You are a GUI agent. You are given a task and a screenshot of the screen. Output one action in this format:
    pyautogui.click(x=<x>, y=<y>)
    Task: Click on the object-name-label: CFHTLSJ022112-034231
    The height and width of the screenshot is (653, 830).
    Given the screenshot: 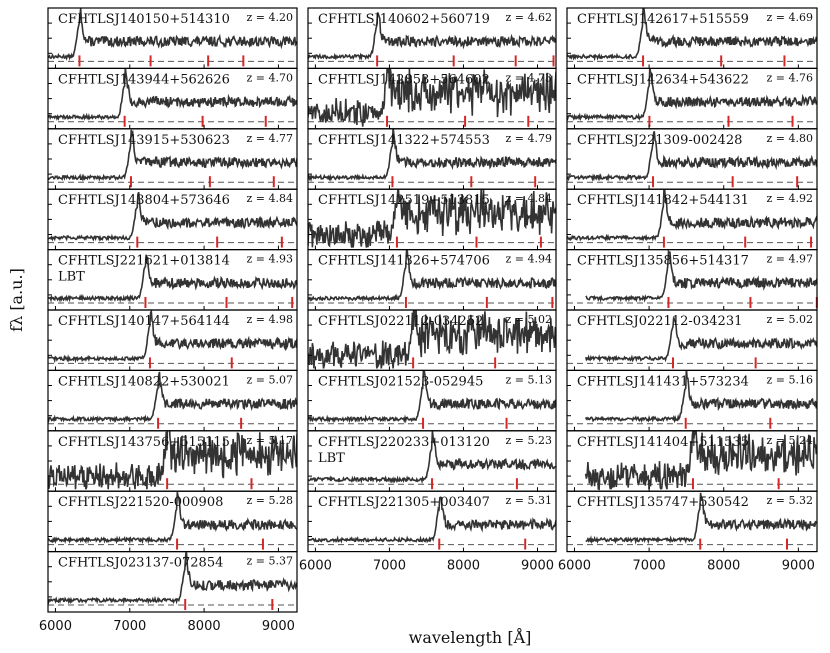 What is the action you would take?
    pyautogui.click(x=659, y=321)
    